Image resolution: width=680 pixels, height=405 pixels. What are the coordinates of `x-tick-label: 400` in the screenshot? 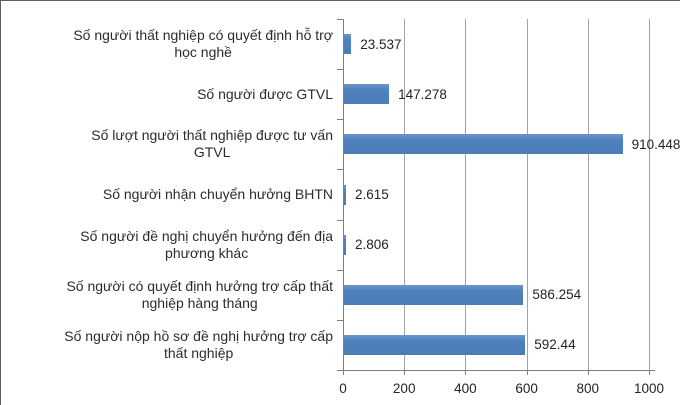 It's located at (465, 388).